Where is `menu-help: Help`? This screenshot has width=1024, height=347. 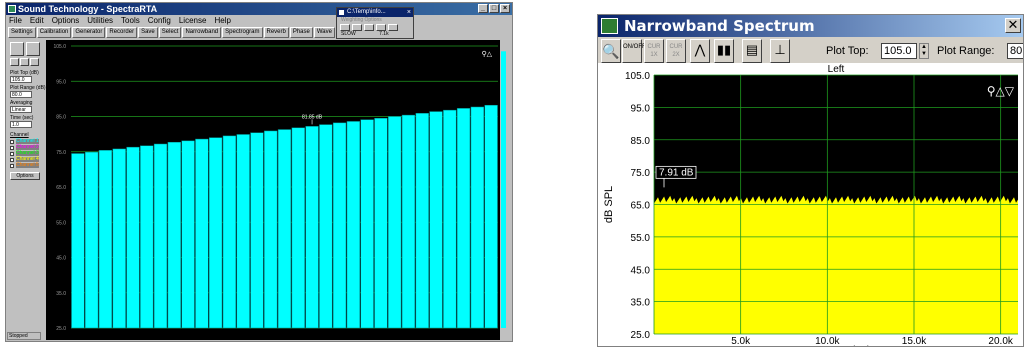 menu-help: Help is located at coordinates (222, 20).